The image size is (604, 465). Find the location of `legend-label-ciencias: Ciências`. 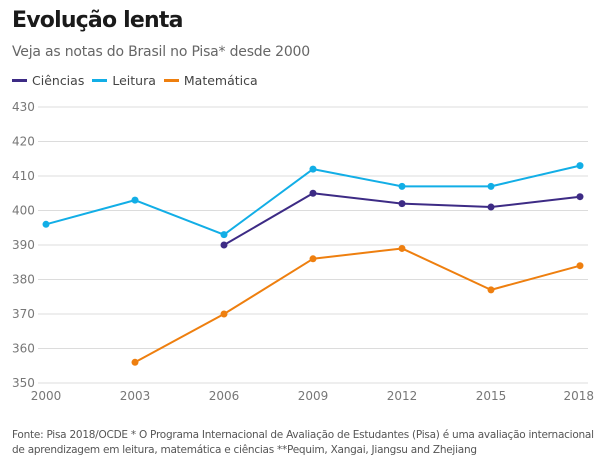

legend-label-ciencias: Ciências is located at coordinates (58, 80).